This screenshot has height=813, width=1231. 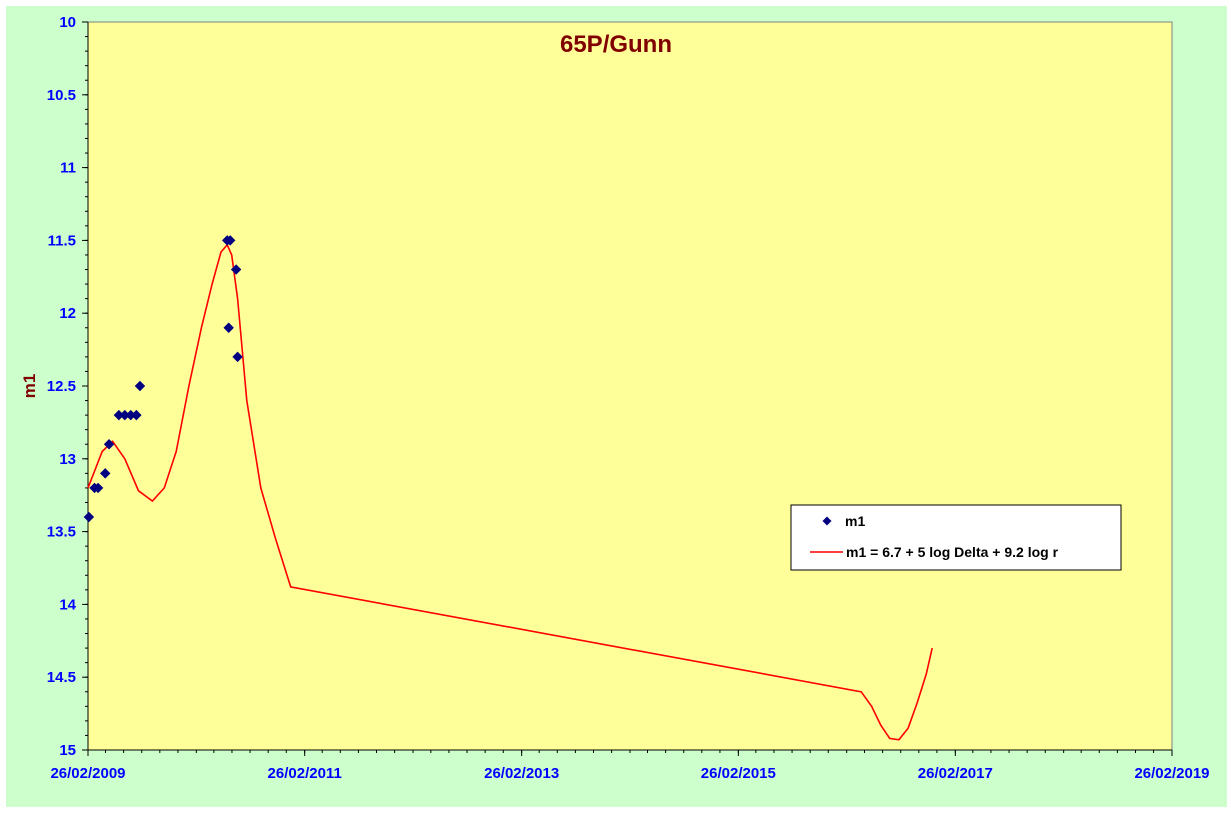 What do you see at coordinates (87, 773) in the screenshot?
I see `x-tick-label: 26/02/2009` at bounding box center [87, 773].